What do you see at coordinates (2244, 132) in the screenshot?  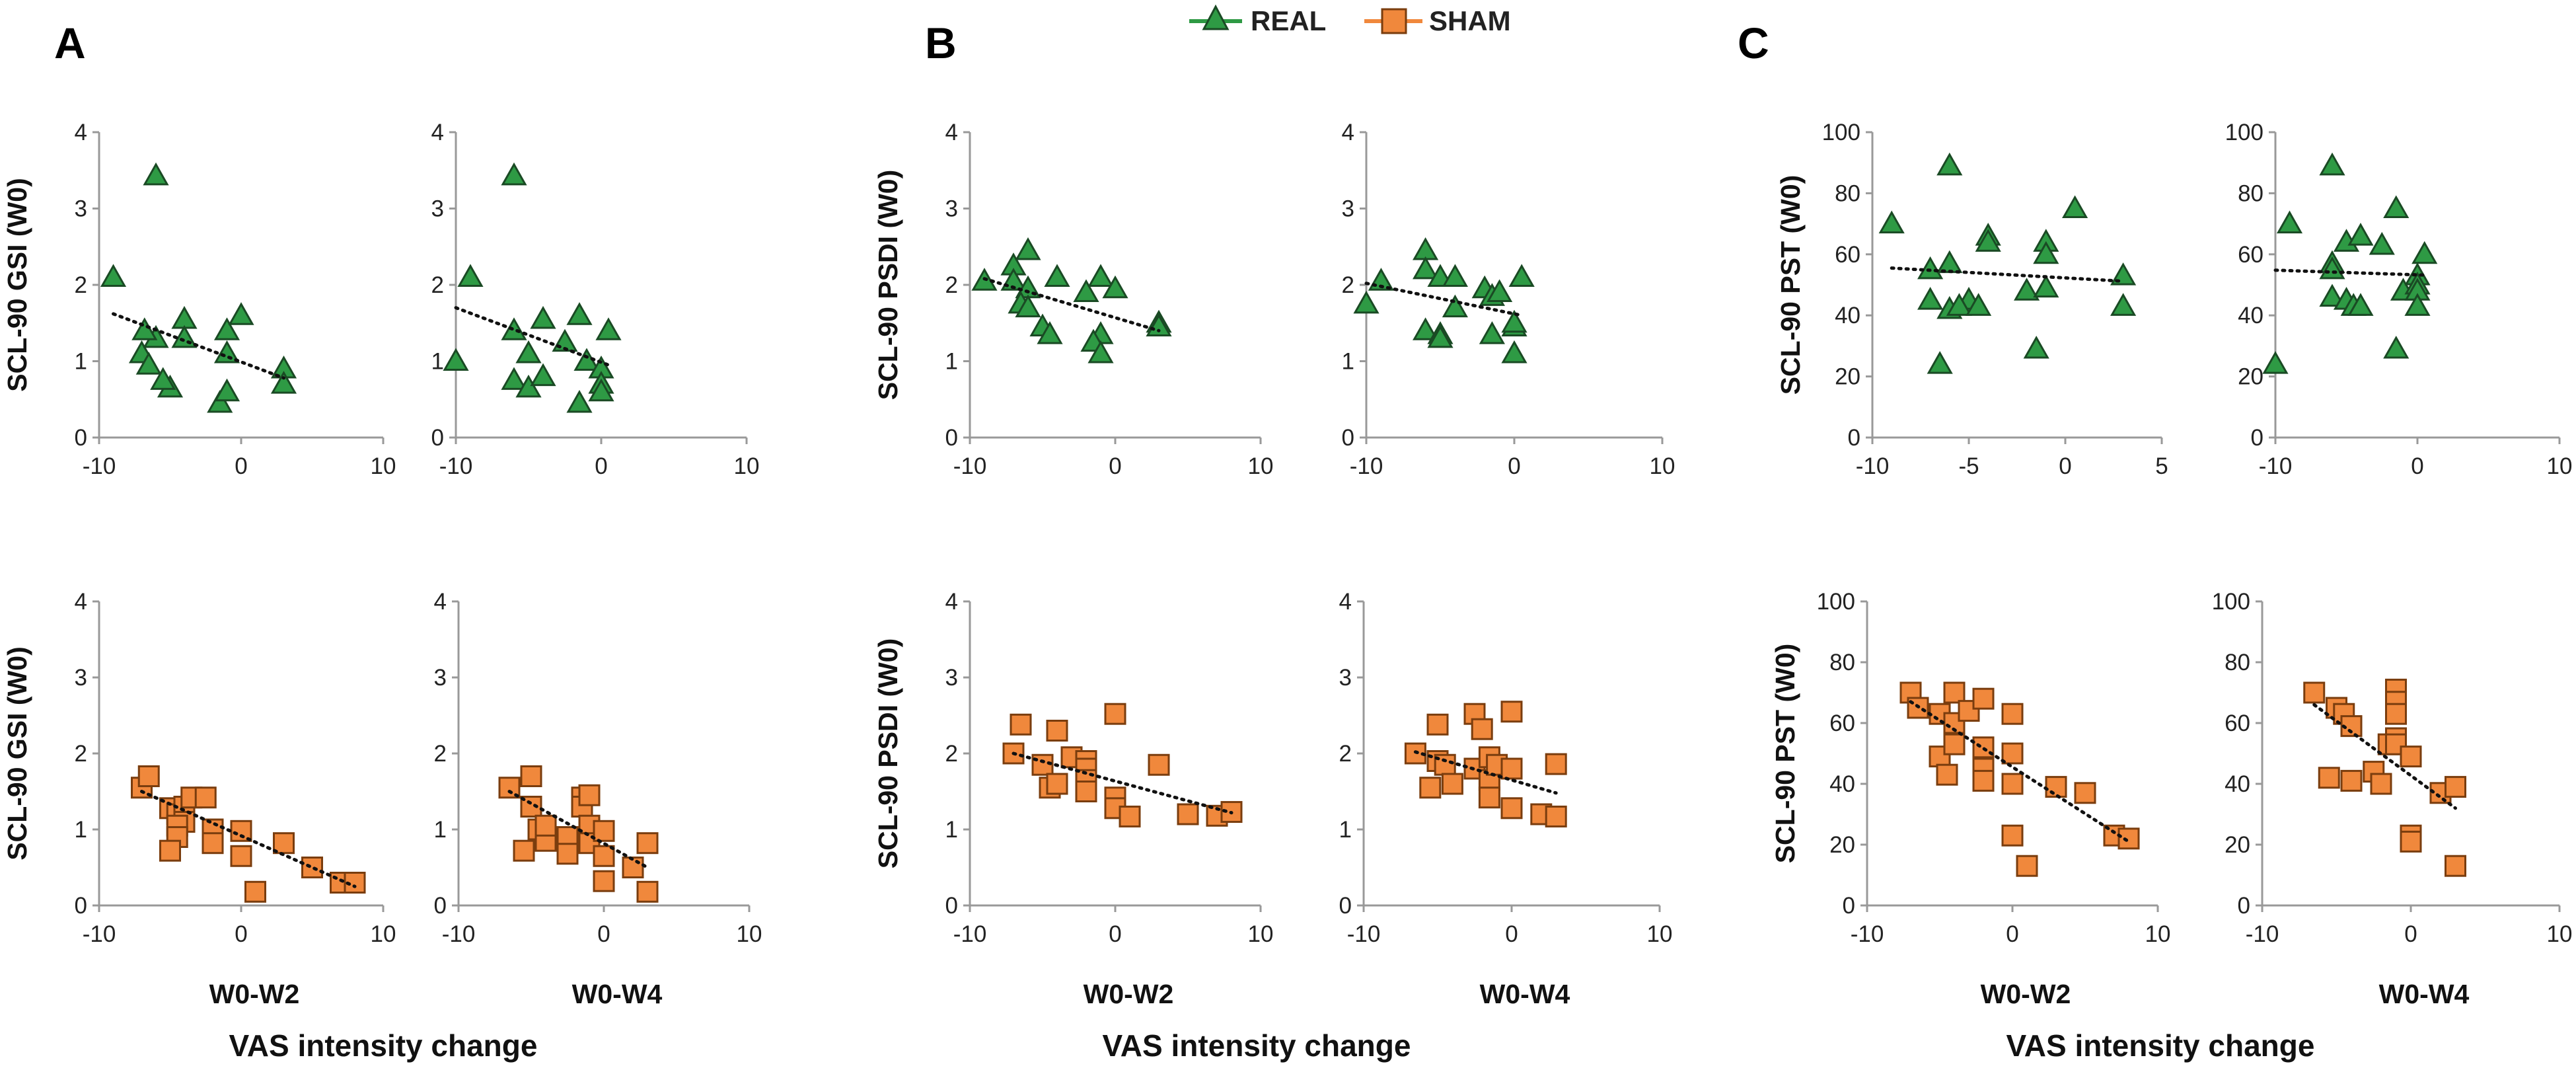 I see `y-tick-label: 100` at bounding box center [2244, 132].